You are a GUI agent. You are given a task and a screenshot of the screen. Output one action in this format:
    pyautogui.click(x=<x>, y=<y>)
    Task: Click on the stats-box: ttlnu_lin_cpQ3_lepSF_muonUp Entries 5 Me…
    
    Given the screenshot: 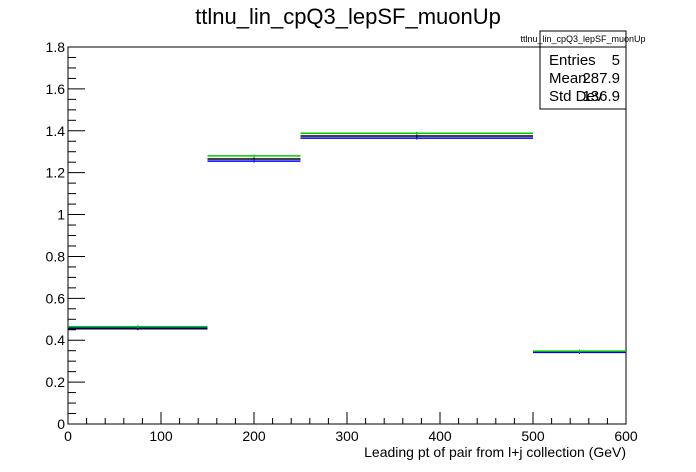 What is the action you would take?
    pyautogui.click(x=583, y=70)
    